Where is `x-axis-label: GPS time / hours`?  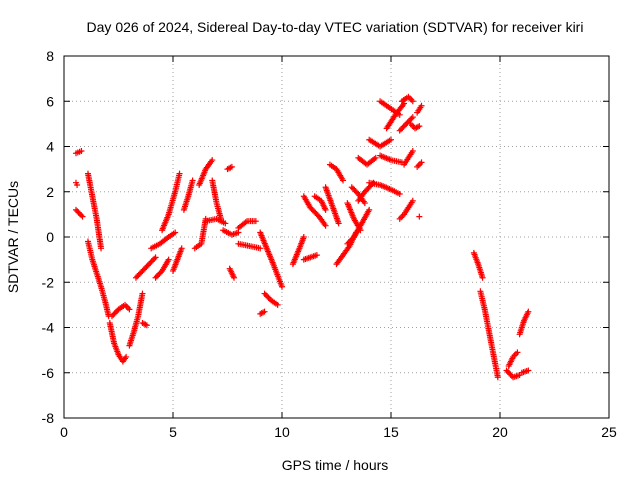 x-axis-label: GPS time / hours is located at coordinates (335, 465).